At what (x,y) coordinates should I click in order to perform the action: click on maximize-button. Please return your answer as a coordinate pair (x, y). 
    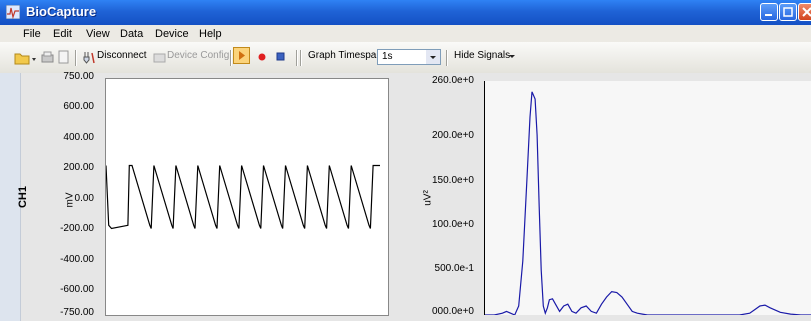
    Looking at the image, I should click on (788, 12).